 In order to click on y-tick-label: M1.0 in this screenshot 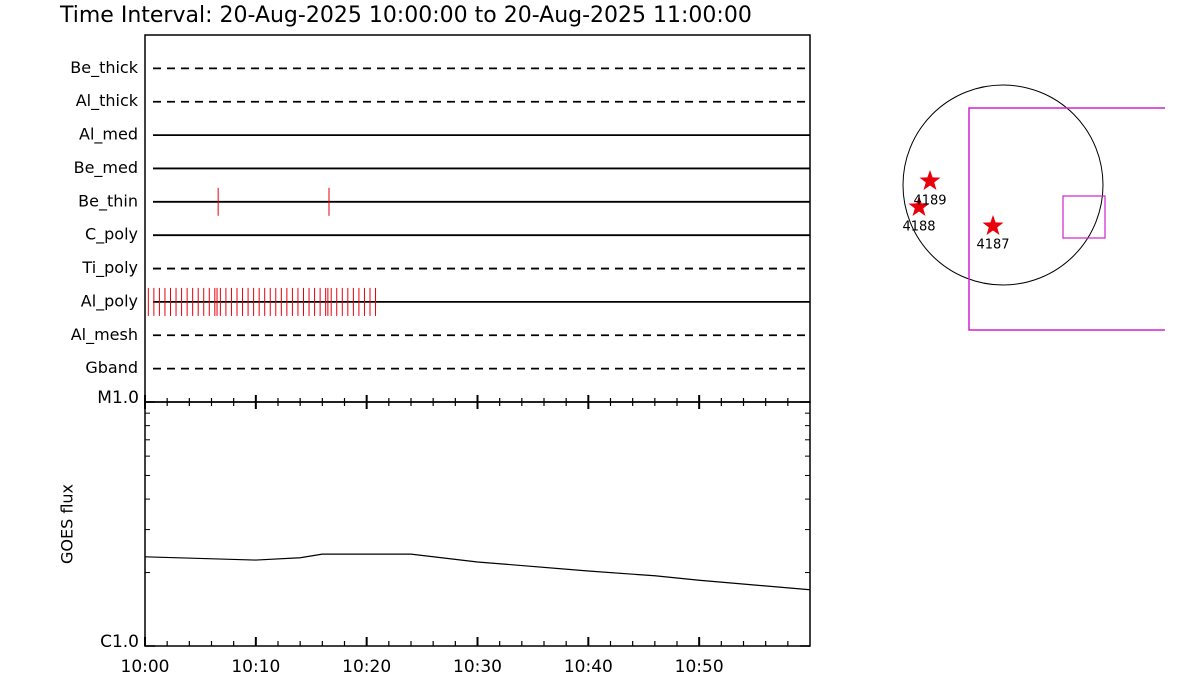, I will do `click(118, 398)`.